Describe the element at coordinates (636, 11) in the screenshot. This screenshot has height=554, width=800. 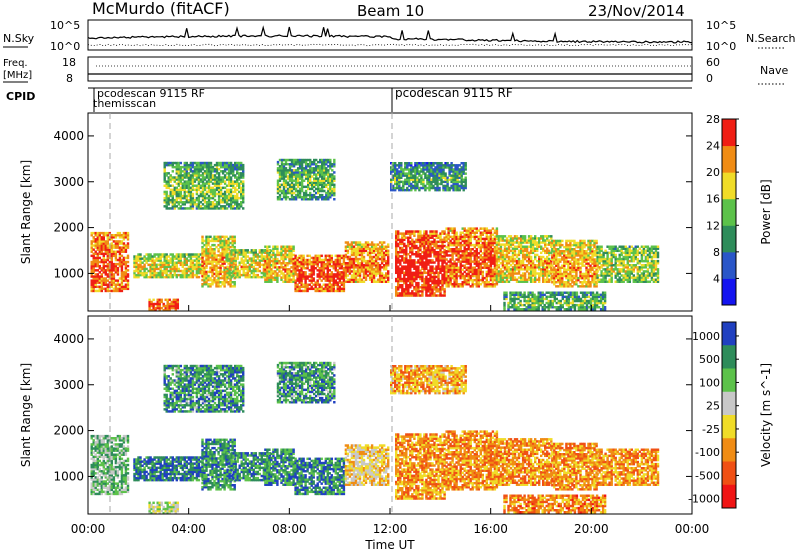
I see `date-label: 23/Nov/2014` at that location.